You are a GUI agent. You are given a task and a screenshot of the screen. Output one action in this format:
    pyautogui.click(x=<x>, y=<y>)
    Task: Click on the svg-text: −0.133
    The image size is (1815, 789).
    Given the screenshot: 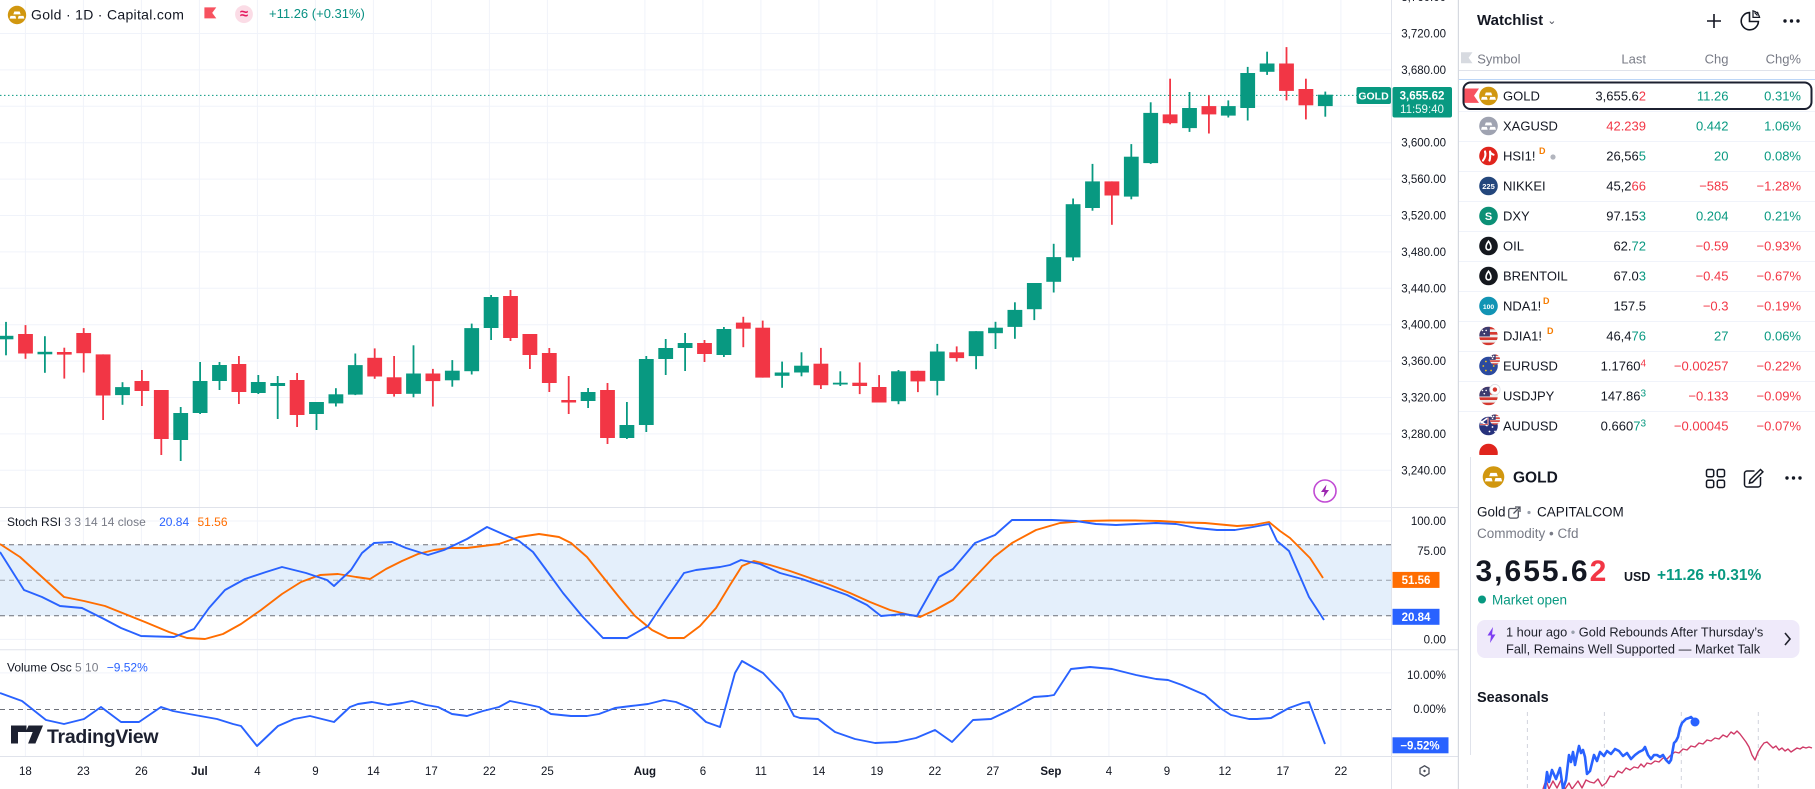 What is the action you would take?
    pyautogui.click(x=1708, y=395)
    